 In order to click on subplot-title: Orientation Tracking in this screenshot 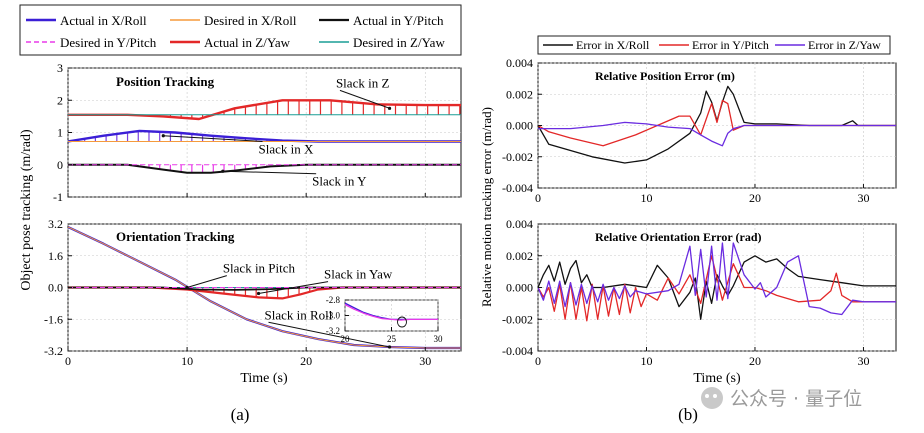, I will do `click(175, 236)`.